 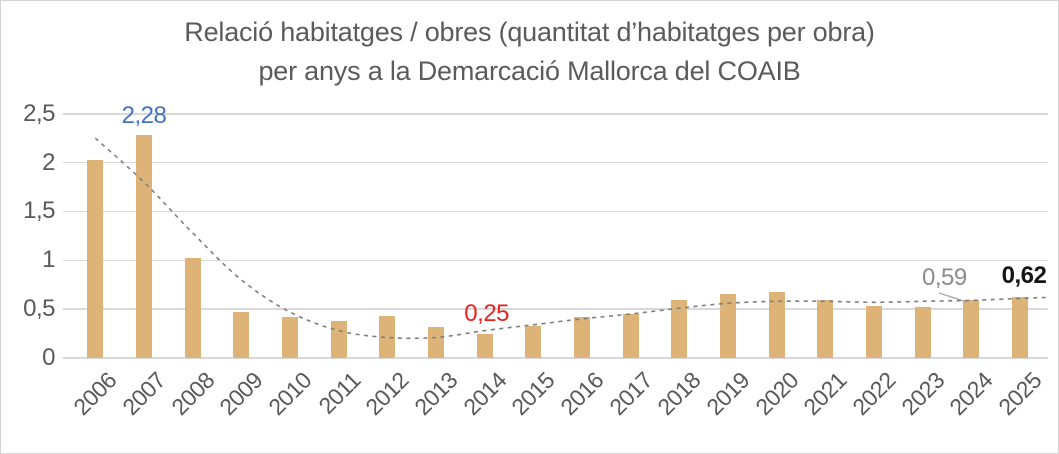 I want to click on bar-2022, so click(x=874, y=332).